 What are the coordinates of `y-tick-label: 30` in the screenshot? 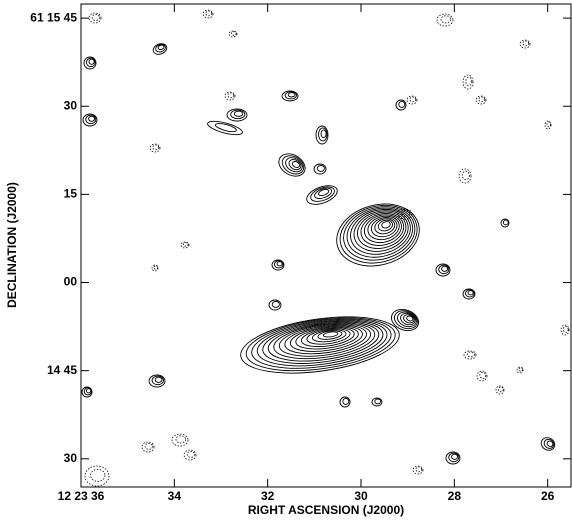 It's located at (71, 105).